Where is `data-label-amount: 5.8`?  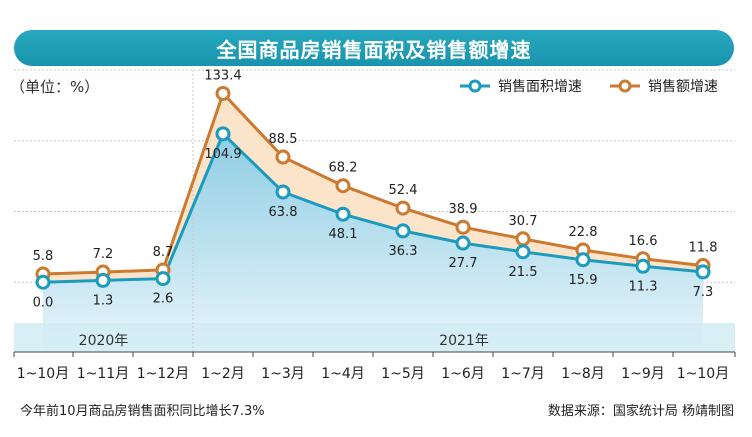
data-label-amount: 5.8 is located at coordinates (43, 256).